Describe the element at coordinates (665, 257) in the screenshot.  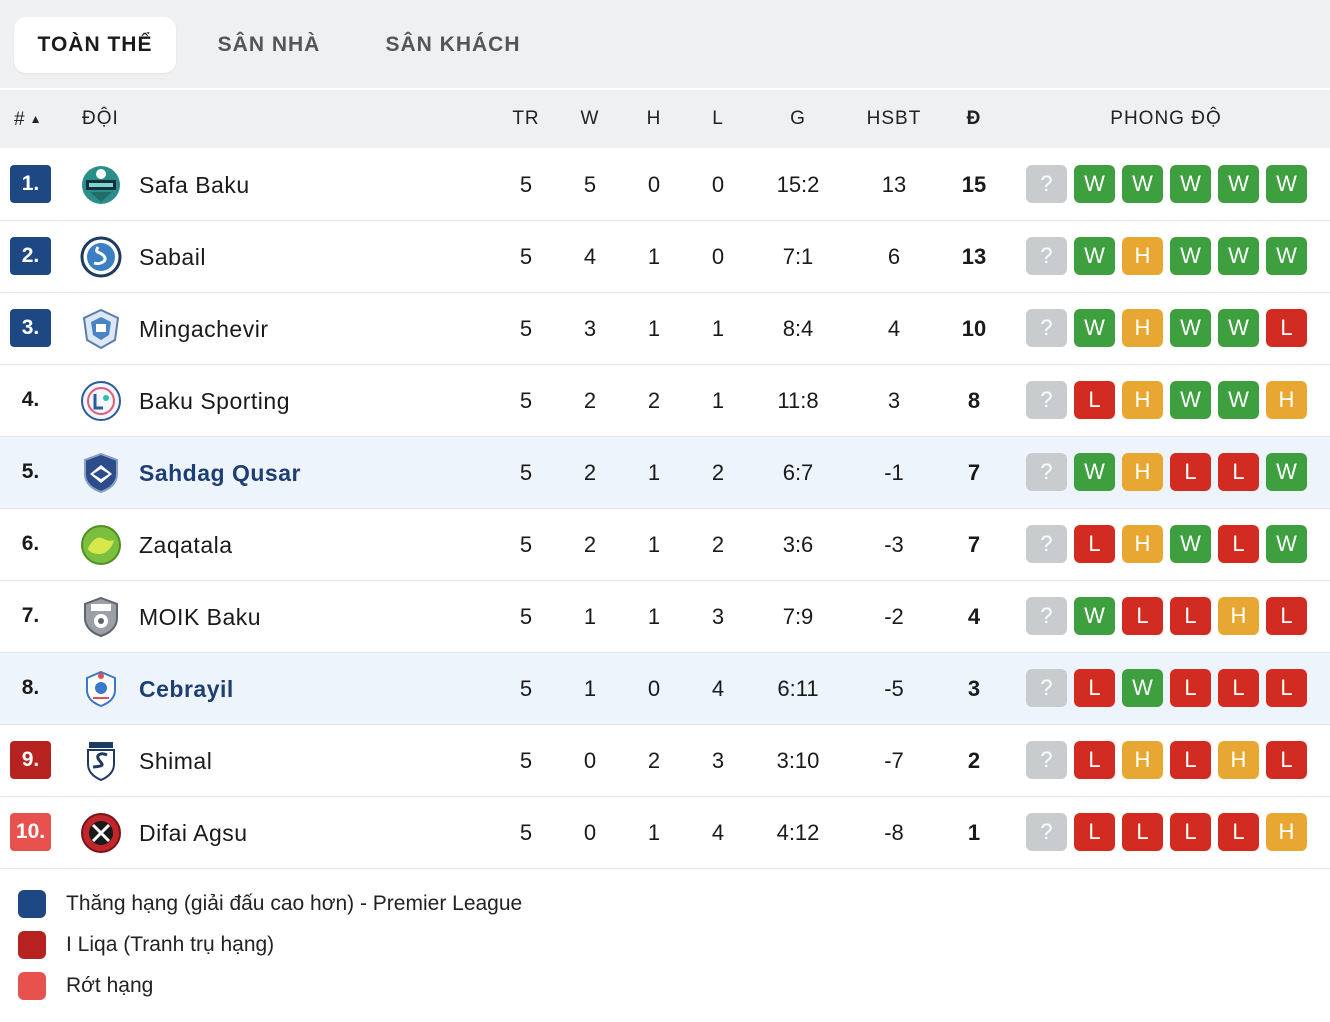
I see `table-row: 2. Sabail 5 4 1 0 7:1 6 13? W H W W W` at that location.